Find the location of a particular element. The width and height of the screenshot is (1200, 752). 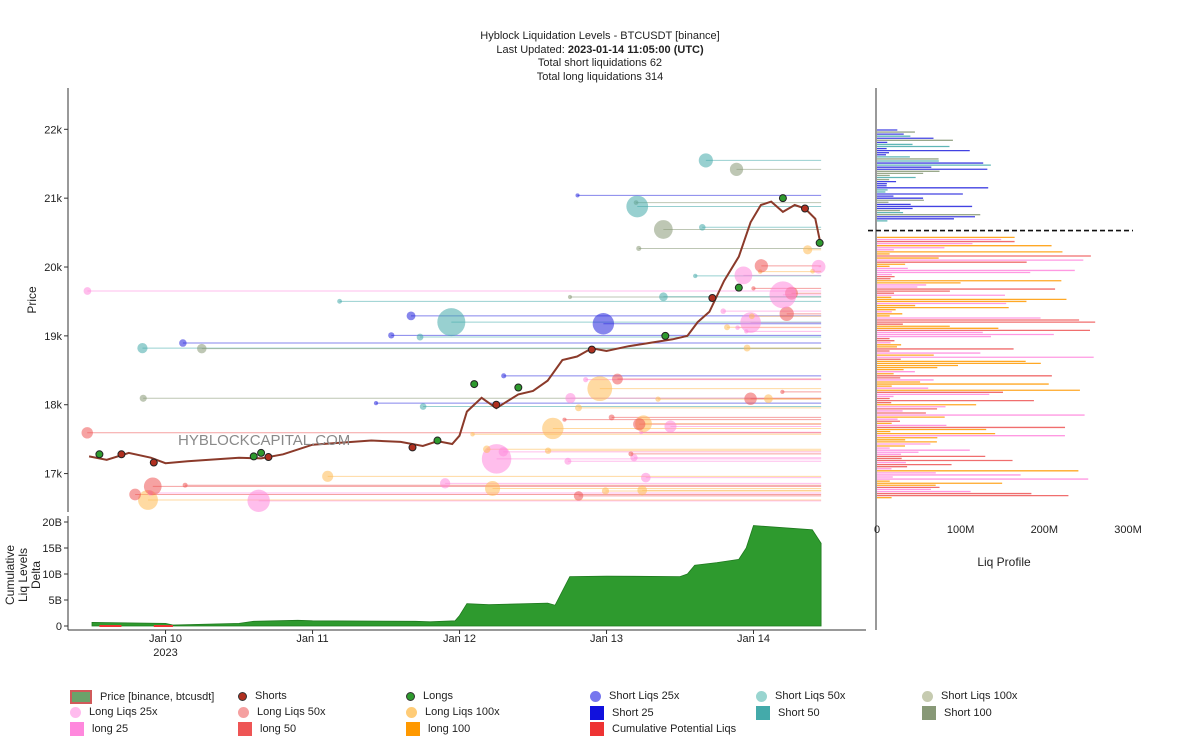

long-liquidations-total: Total long liquidations 314 is located at coordinates (600, 76).